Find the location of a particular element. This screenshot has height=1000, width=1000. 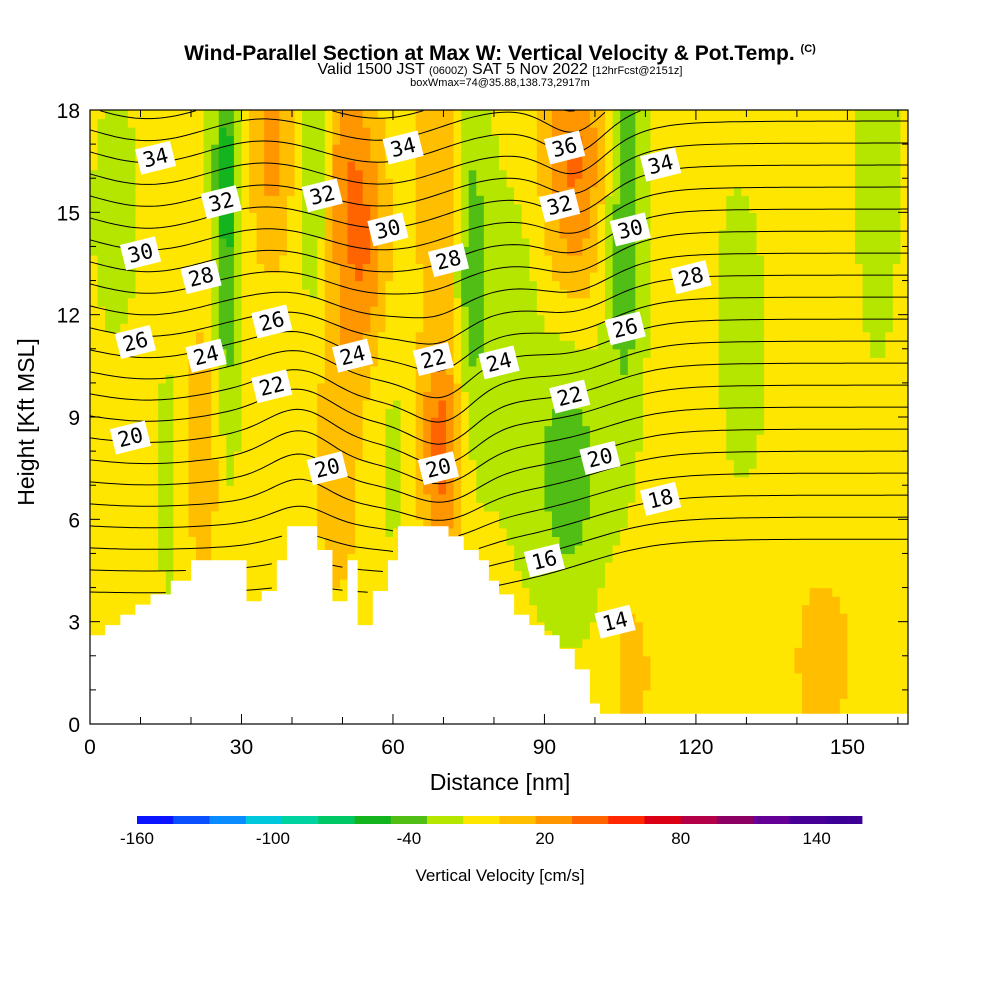

isentrope-label: 24 is located at coordinates (499, 362).